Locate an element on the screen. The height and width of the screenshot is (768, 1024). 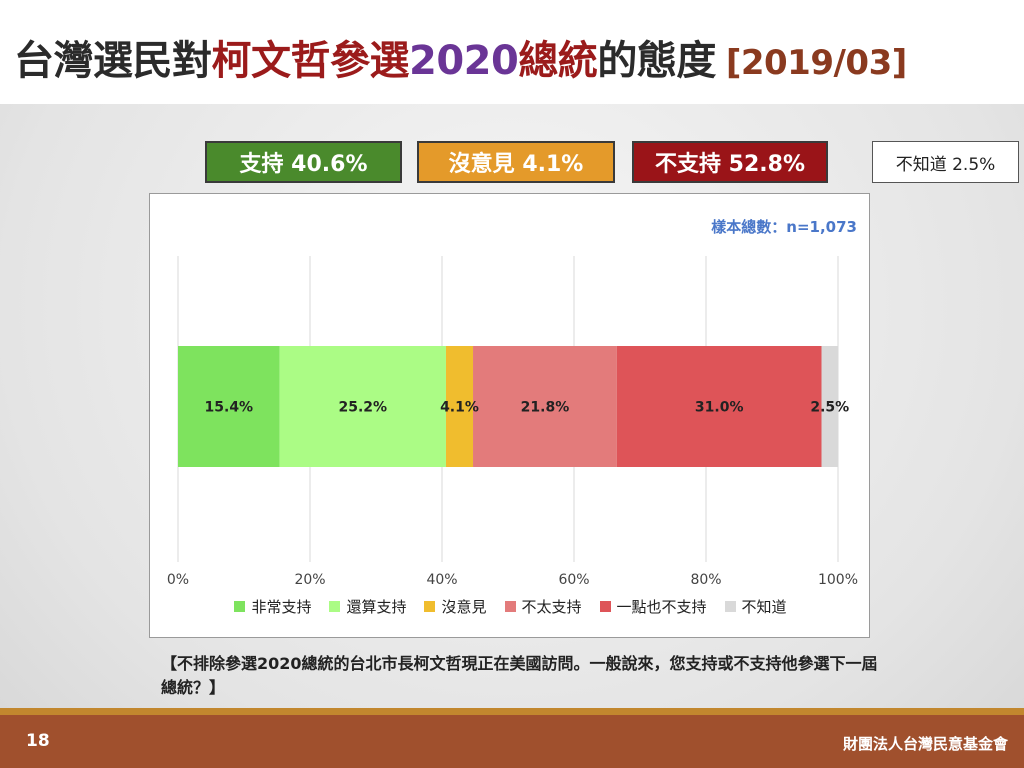
sample-size-note: 樣本總數：n=1,073 is located at coordinates (784, 227).